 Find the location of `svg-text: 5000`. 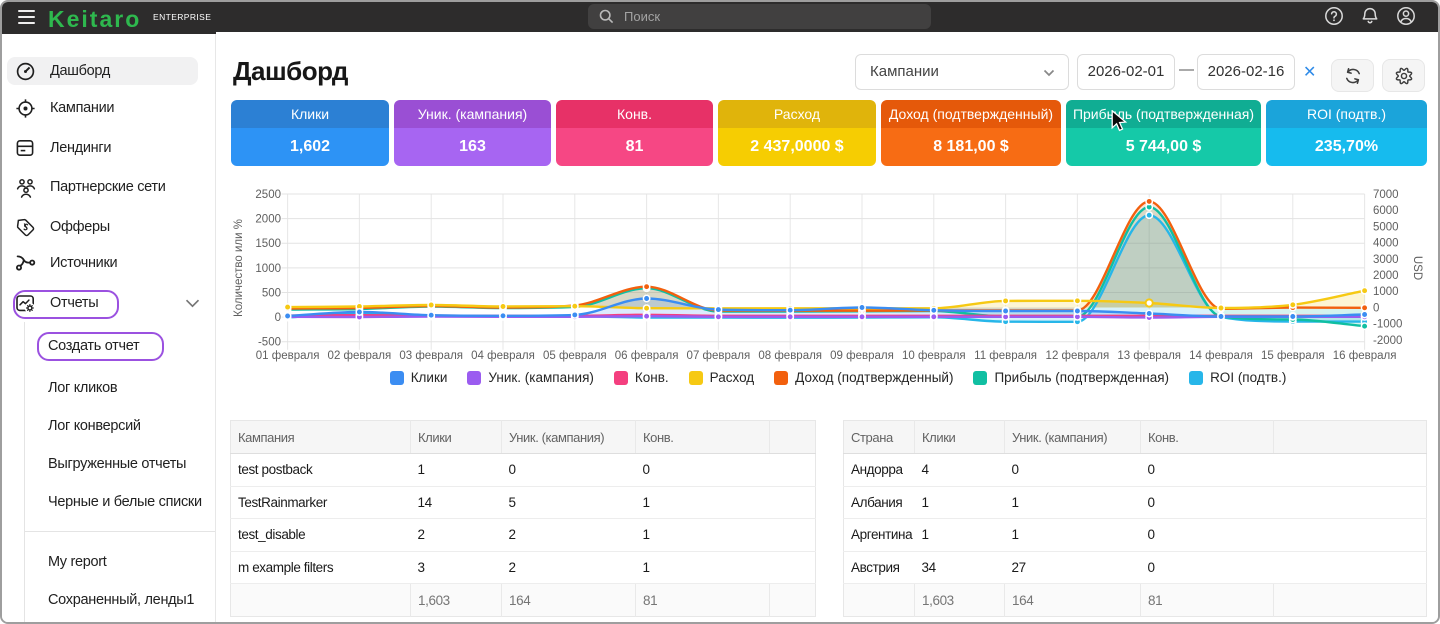

svg-text: 5000 is located at coordinates (1386, 227).